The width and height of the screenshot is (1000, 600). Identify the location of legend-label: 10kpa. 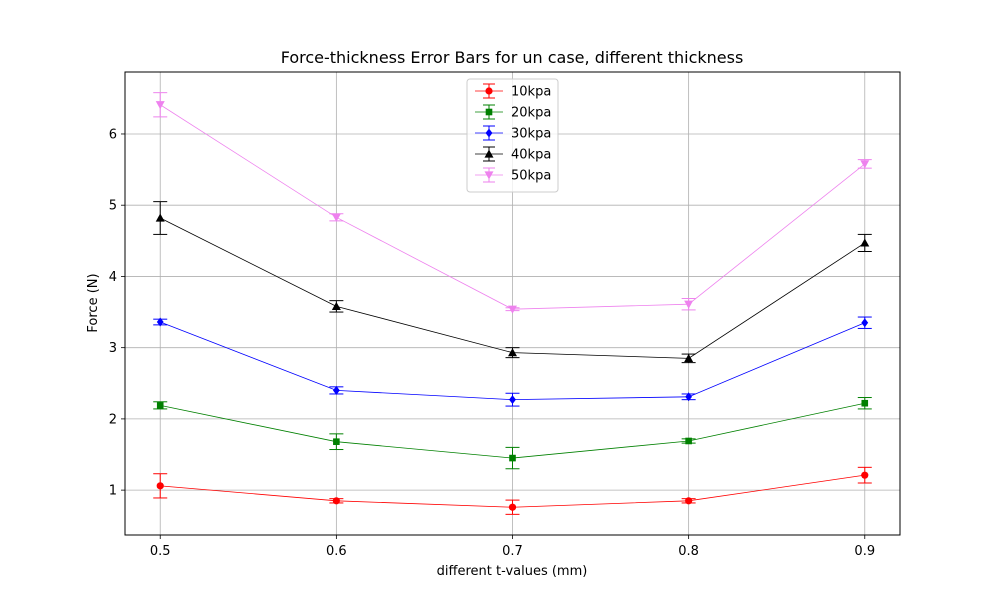
(531, 92).